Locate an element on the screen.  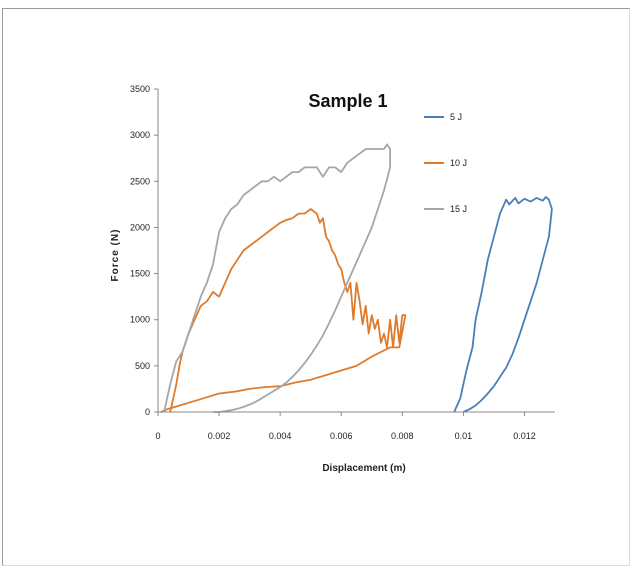
legend: 5 J 10 J 15 J is located at coordinates (445, 163).